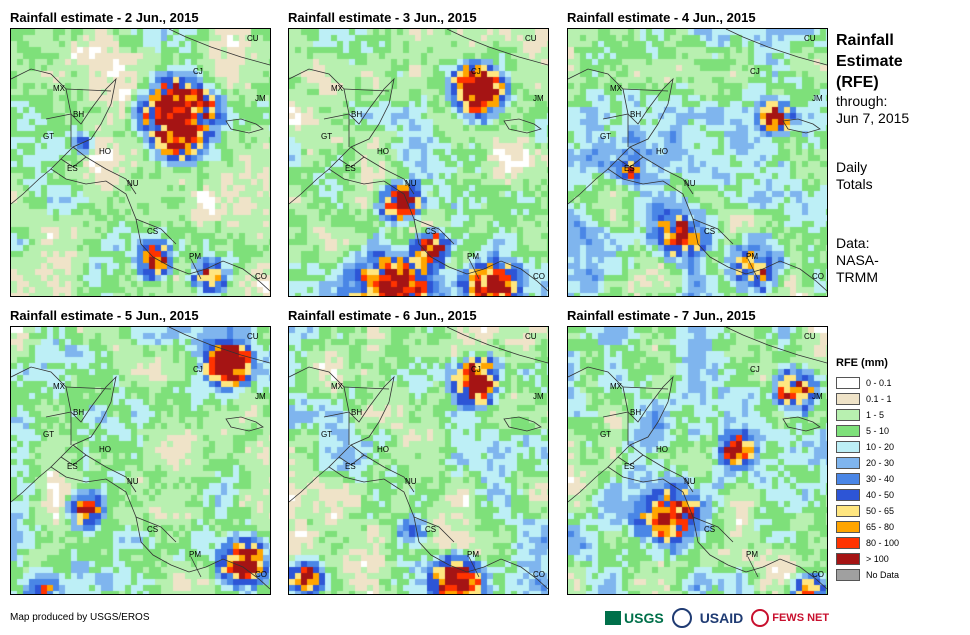 Image resolution: width=970 pixels, height=635 pixels. What do you see at coordinates (852, 167) in the screenshot?
I see `totals-line-1: Daily` at bounding box center [852, 167].